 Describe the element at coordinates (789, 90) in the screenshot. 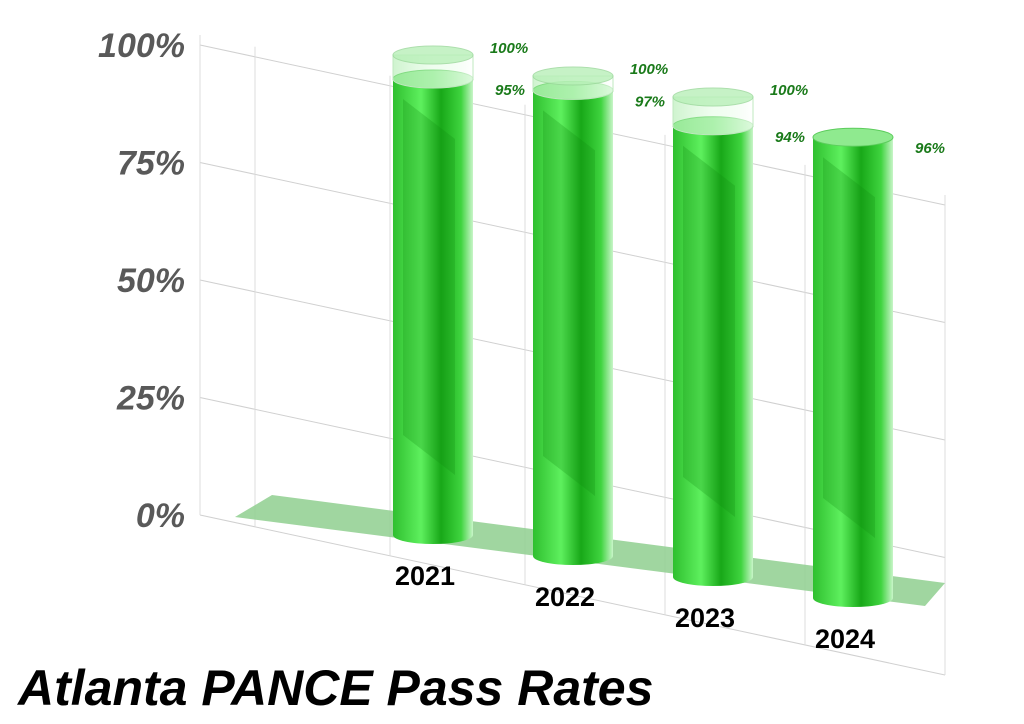

I see `data-label-outer-2023: 100%` at that location.